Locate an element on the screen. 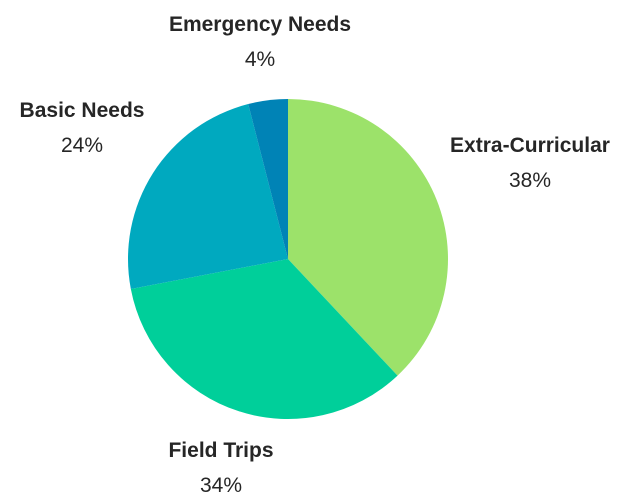 The image size is (625, 493). label-basic-needs: Basic Needs 24% is located at coordinates (82, 128).